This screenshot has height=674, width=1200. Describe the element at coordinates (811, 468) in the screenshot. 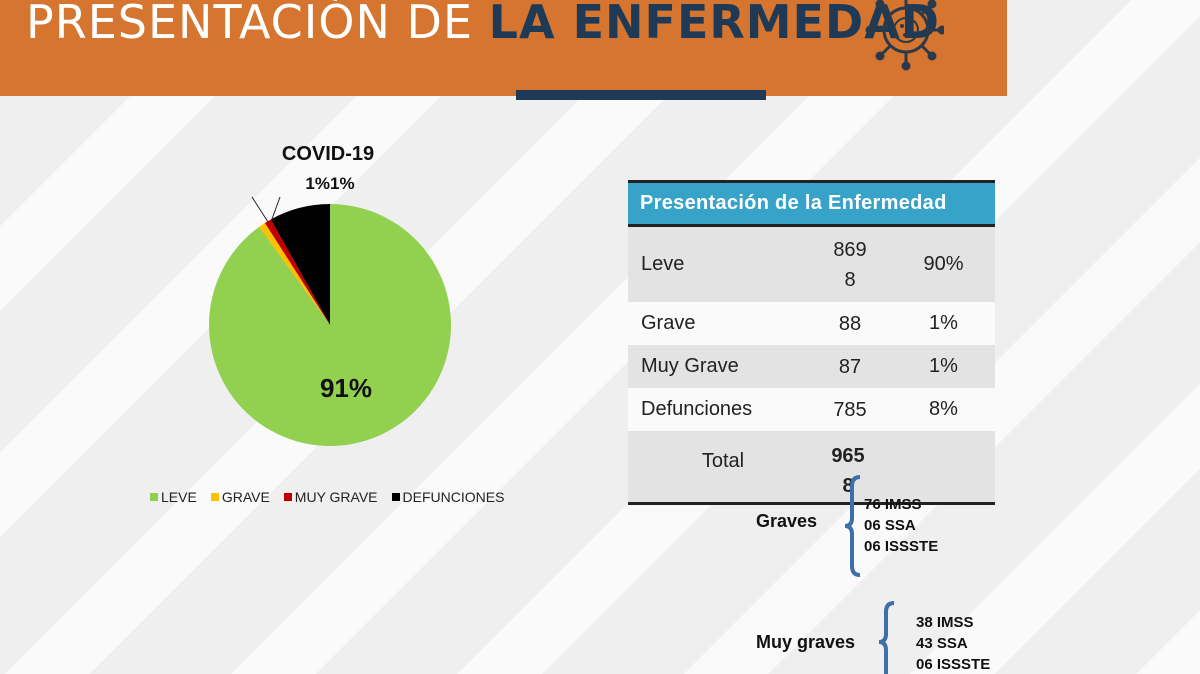

I see `table-row-total: Total 9658` at that location.